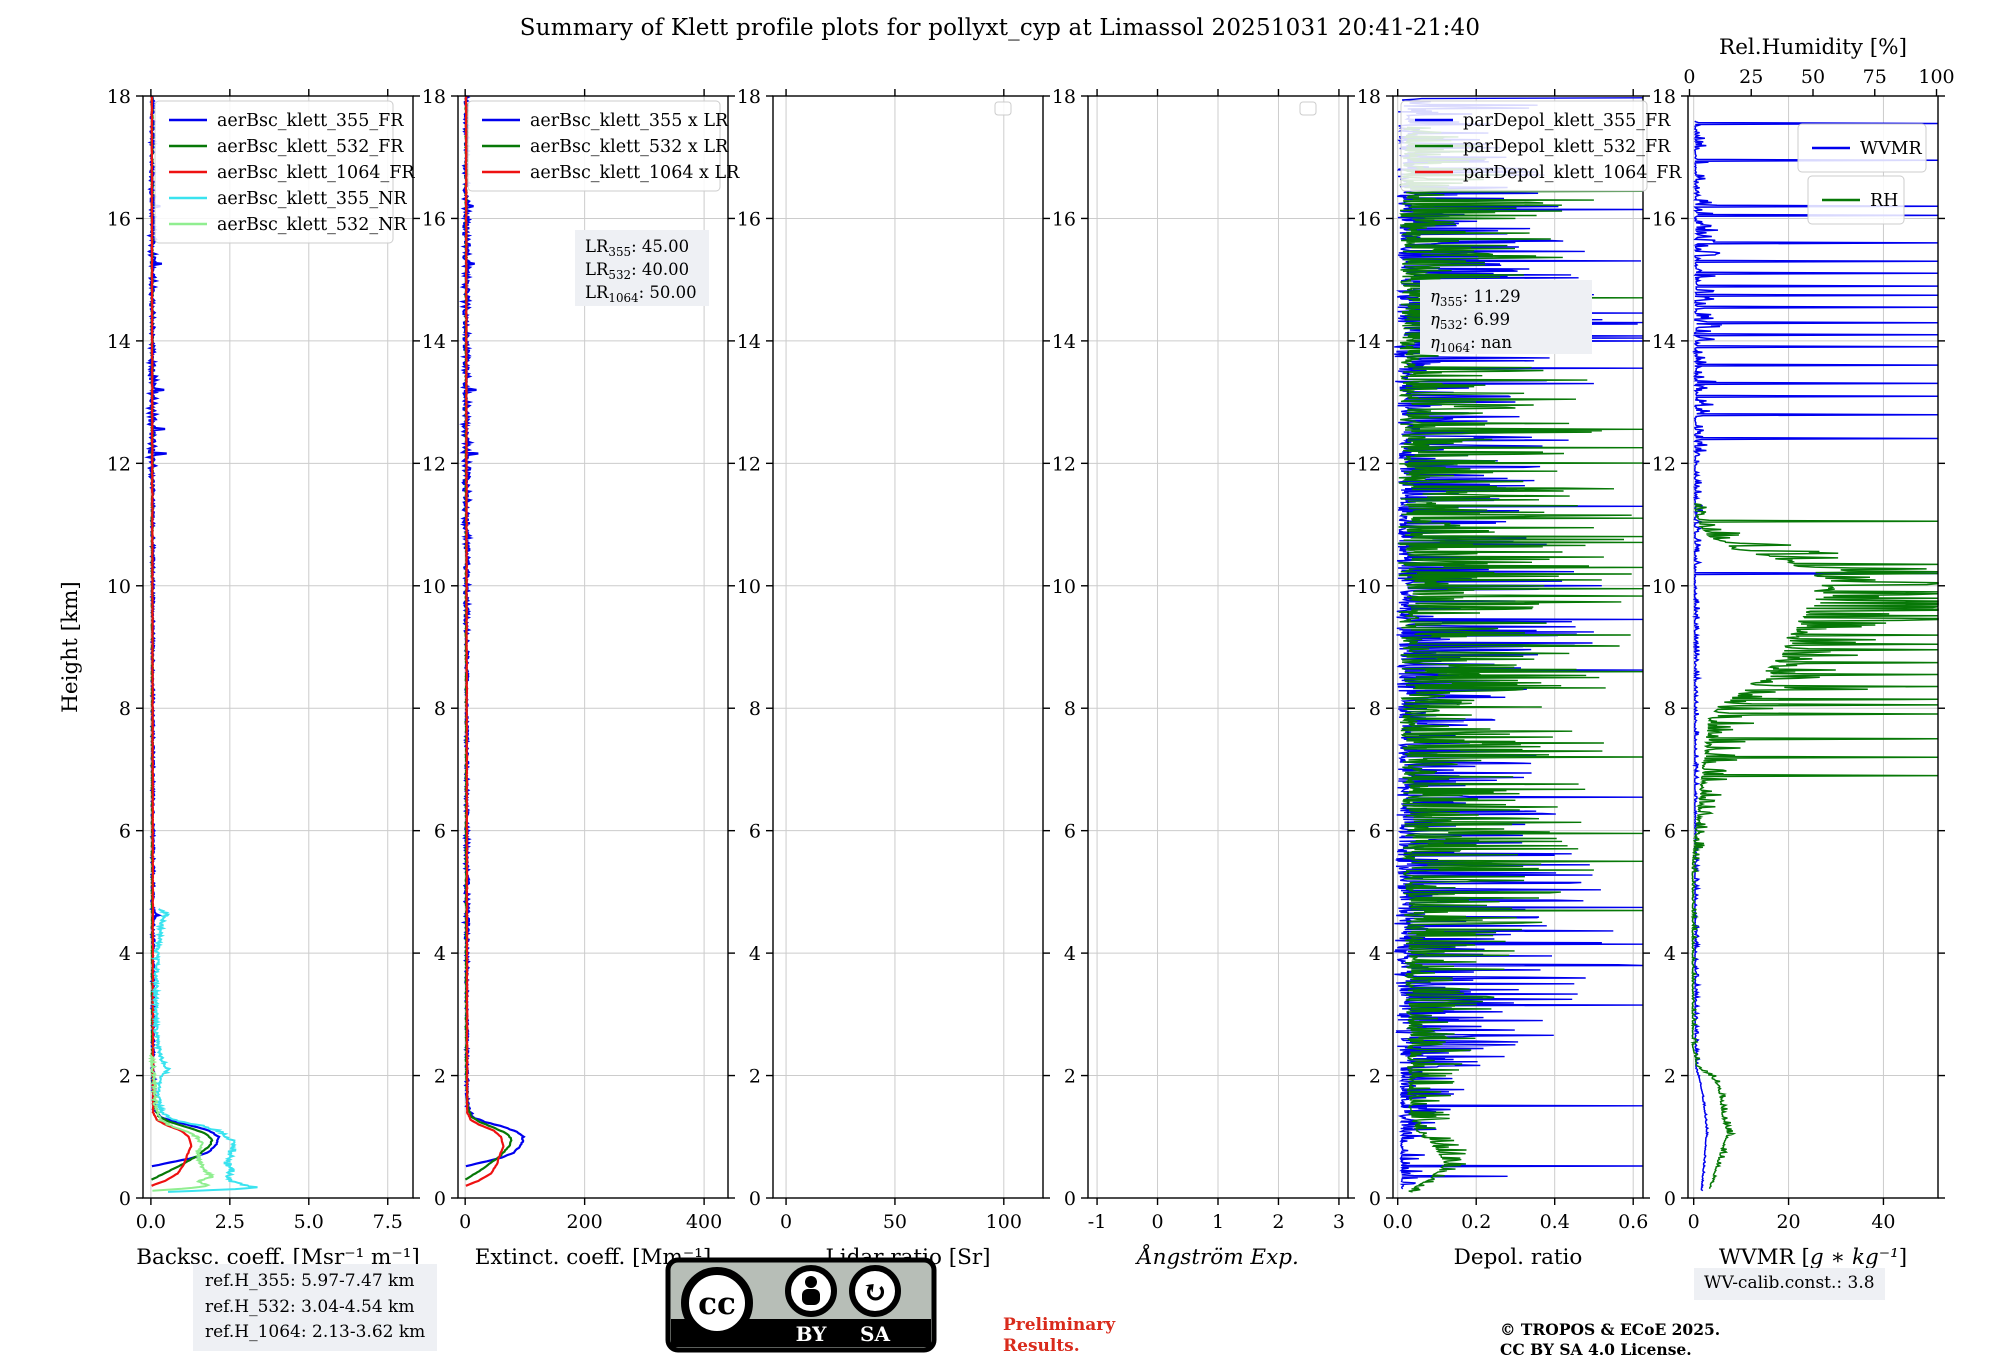  What do you see at coordinates (1476, 1222) in the screenshot?
I see `x-tick-label: 0.2` at bounding box center [1476, 1222].